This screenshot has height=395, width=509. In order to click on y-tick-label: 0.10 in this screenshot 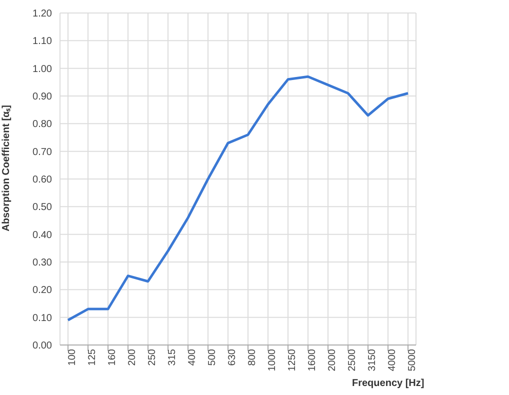, I will do `click(42, 318)`.